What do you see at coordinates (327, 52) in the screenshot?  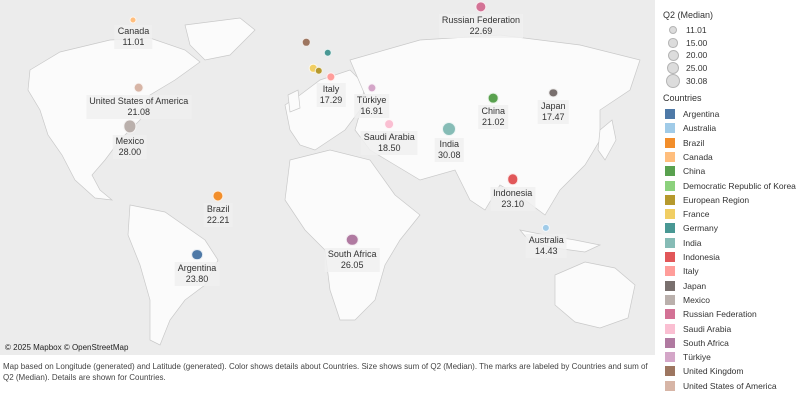 I see `mark-germany` at bounding box center [327, 52].